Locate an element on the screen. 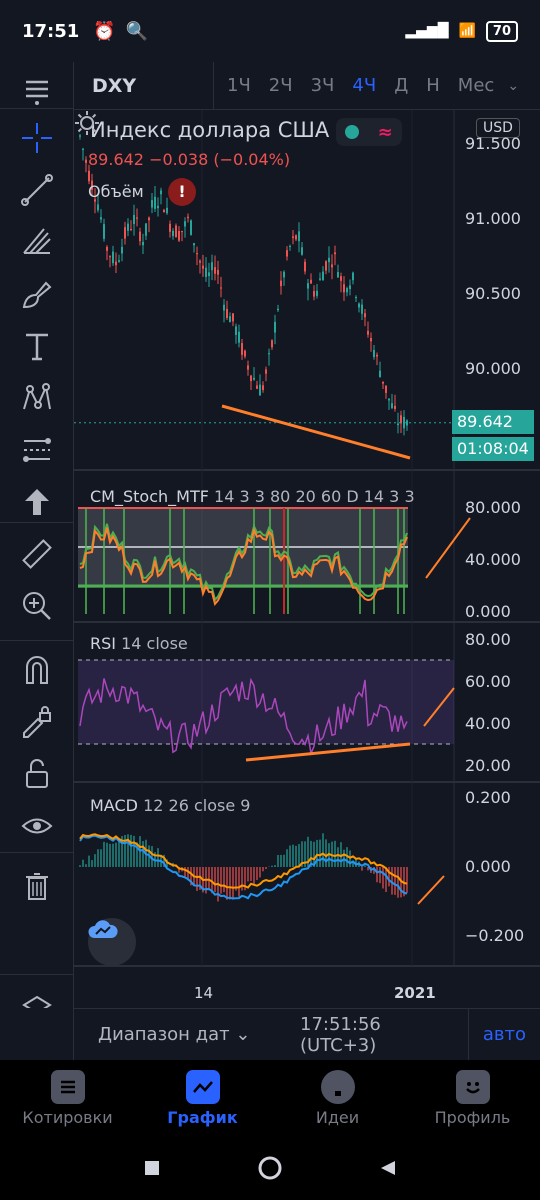 The width and height of the screenshot is (540, 1200). unlock-icon is located at coordinates (37, 774).